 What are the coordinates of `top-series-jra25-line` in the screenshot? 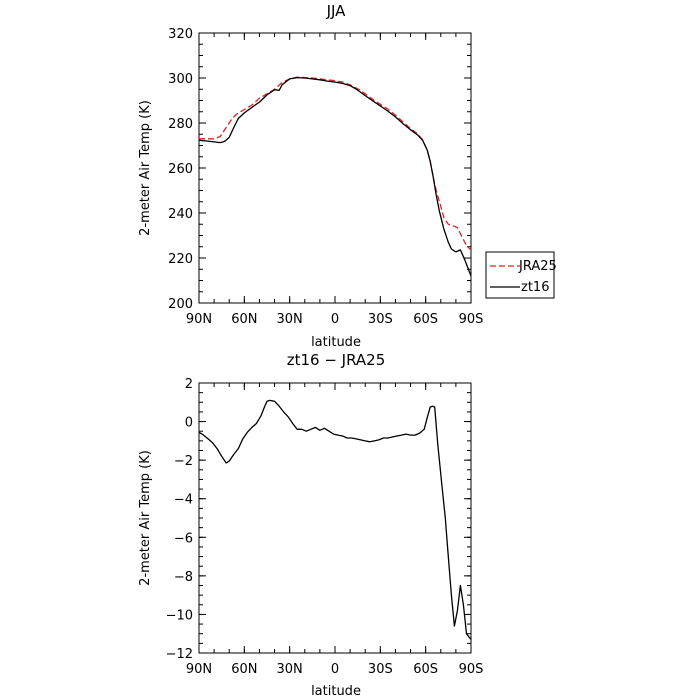 It's located at (335, 163).